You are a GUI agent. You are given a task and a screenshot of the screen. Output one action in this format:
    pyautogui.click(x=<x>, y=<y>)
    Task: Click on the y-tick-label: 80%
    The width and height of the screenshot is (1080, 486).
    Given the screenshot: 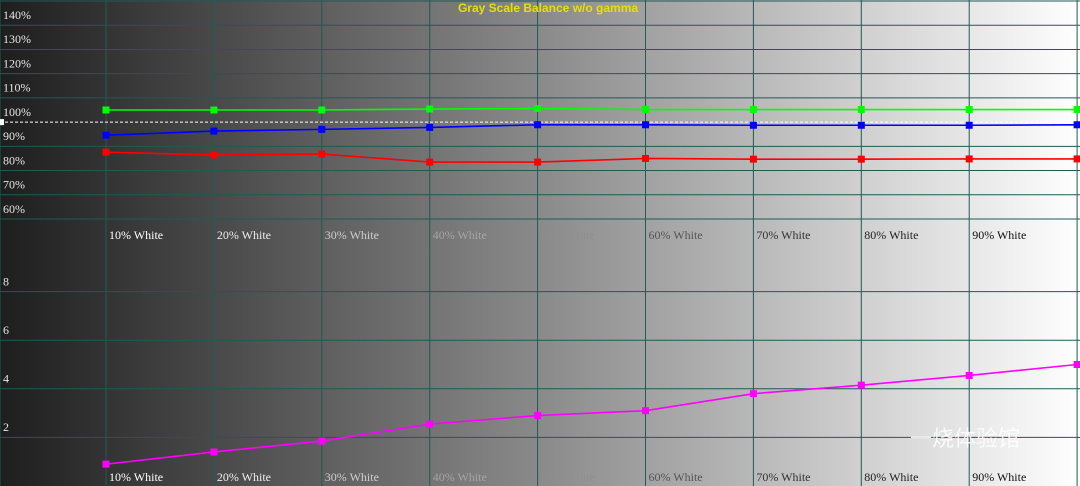 What is the action you would take?
    pyautogui.click(x=14, y=160)
    